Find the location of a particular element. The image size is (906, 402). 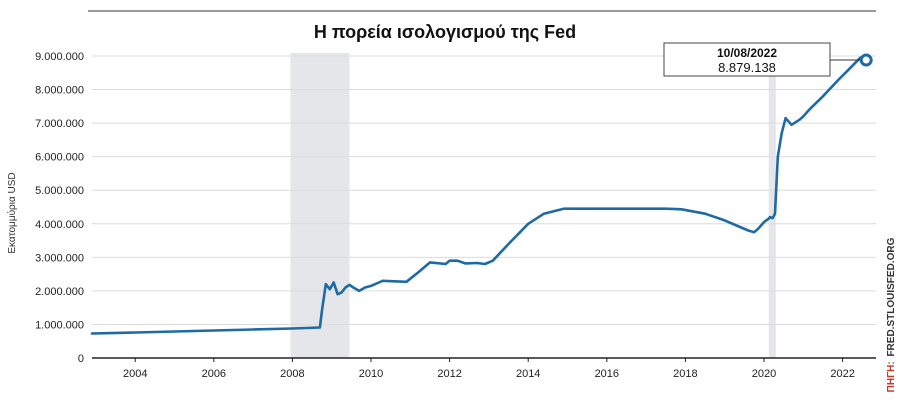

x-tick-label: 2014 is located at coordinates (528, 374).